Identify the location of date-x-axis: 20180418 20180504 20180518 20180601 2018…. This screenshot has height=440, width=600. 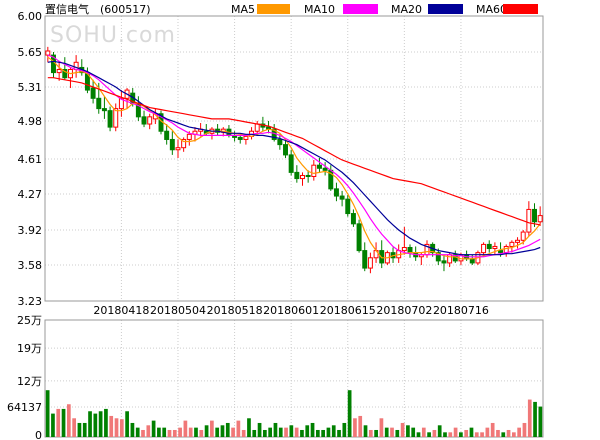
(291, 310).